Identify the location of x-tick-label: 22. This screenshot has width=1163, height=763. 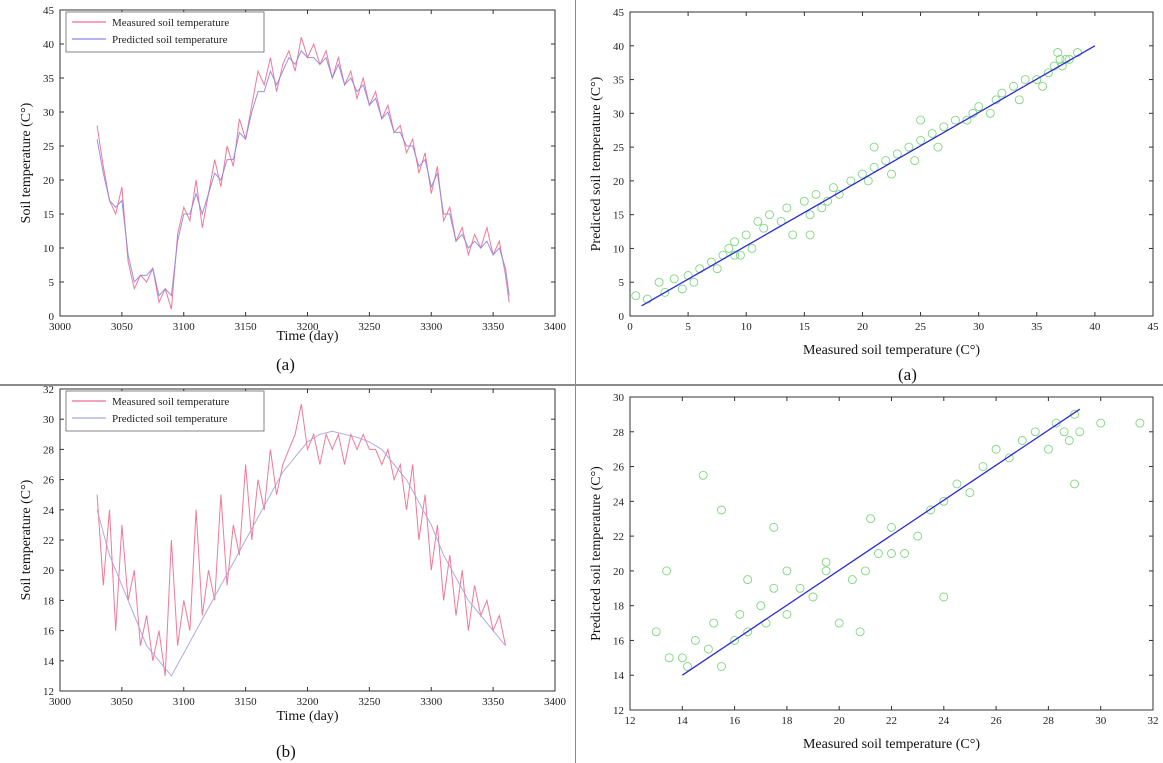
(891, 721).